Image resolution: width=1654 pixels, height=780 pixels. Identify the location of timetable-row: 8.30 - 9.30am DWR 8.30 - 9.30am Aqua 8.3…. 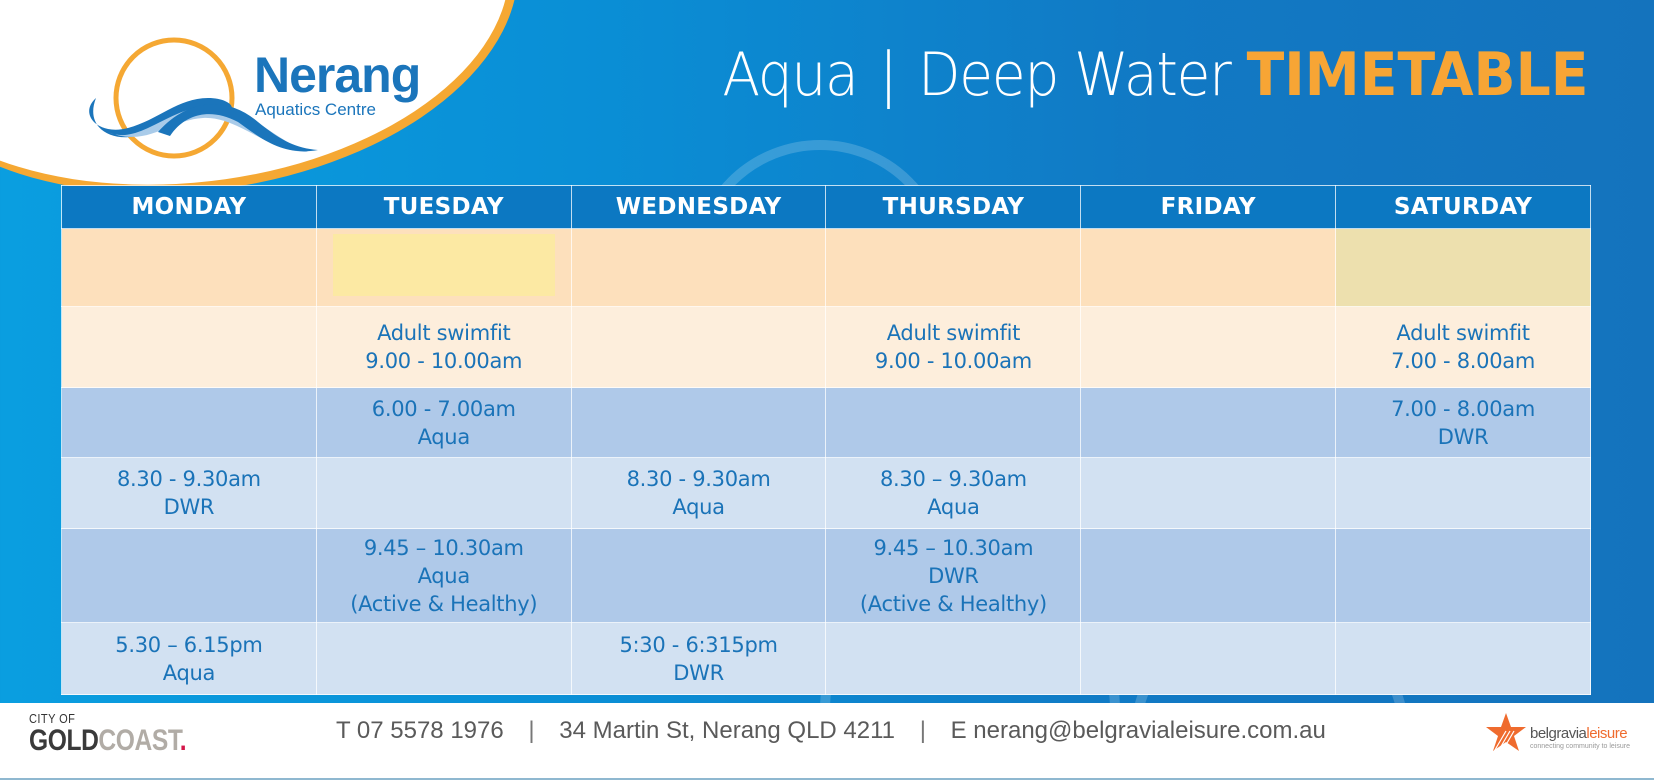
(826, 493).